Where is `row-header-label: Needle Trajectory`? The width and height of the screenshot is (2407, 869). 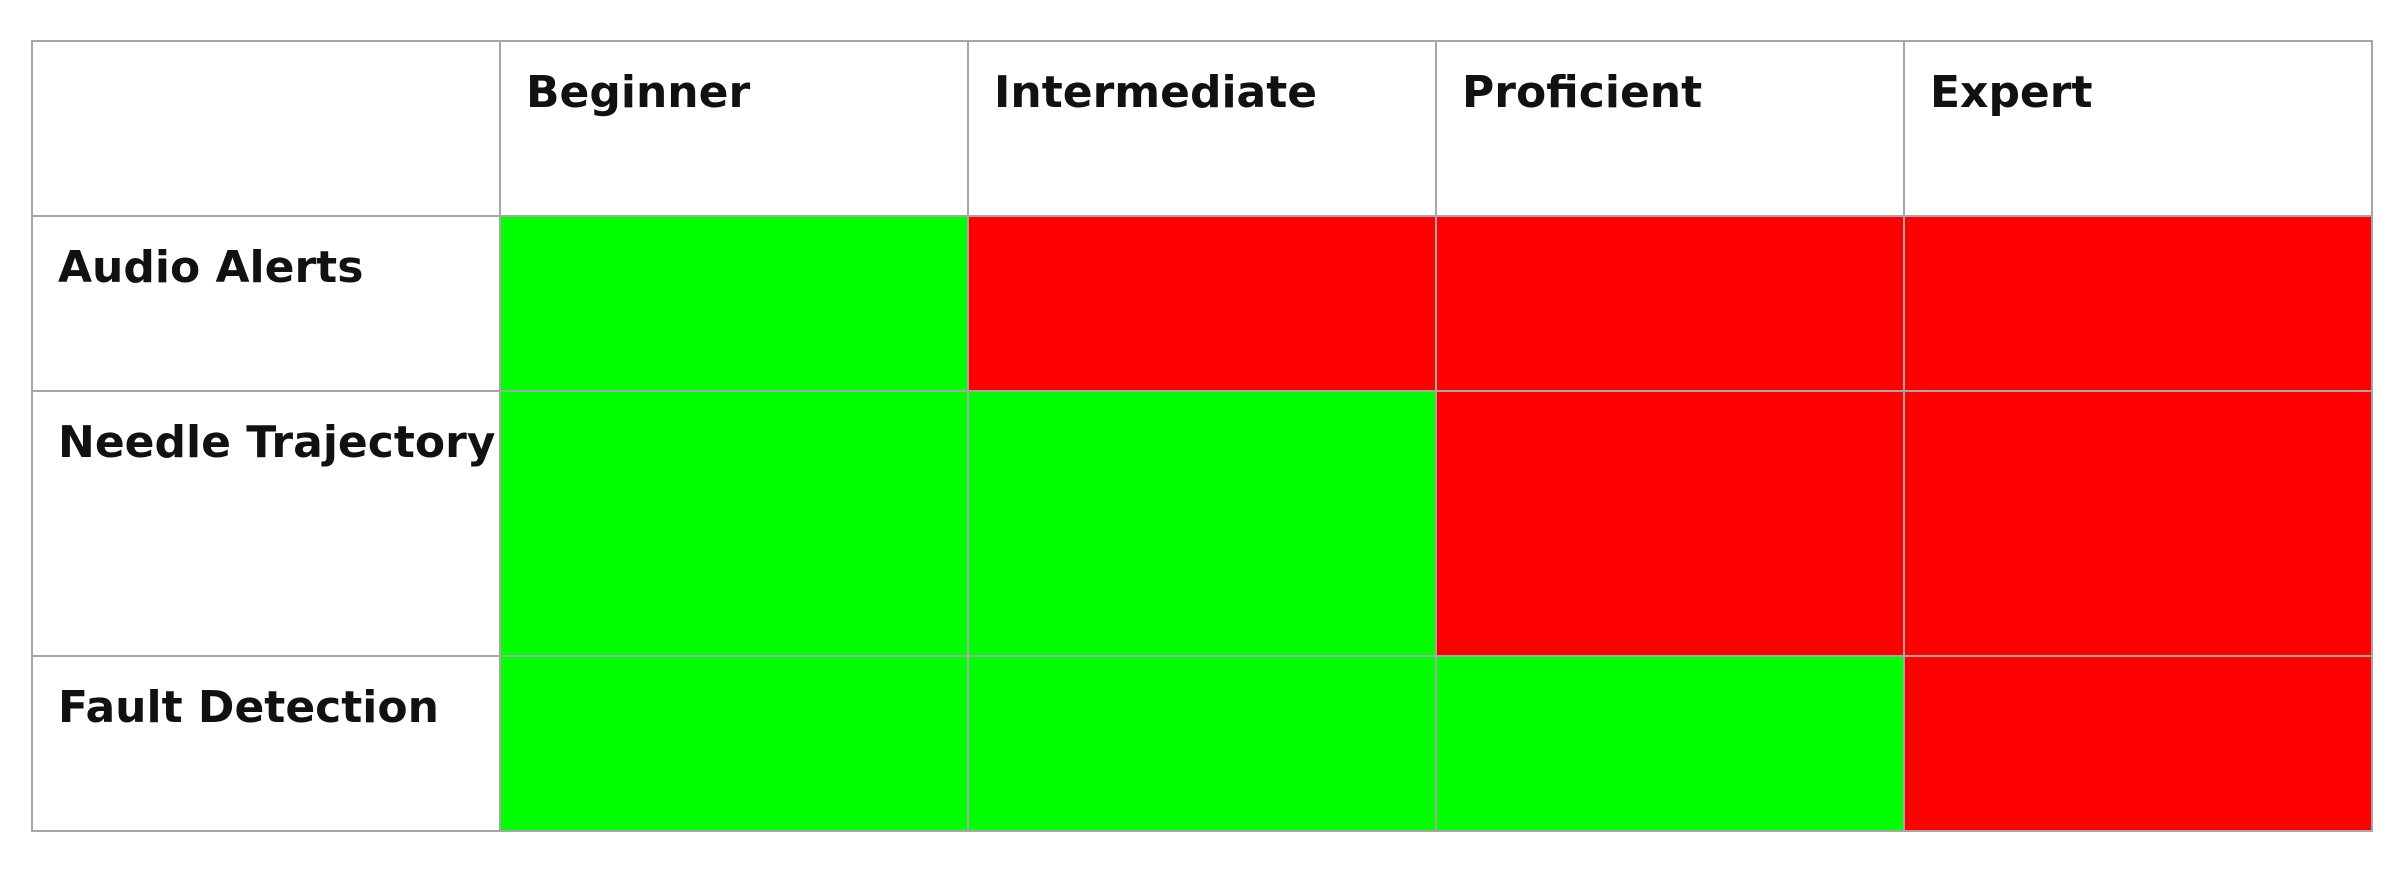
row-header-label: Needle Trajectory is located at coordinates (277, 442).